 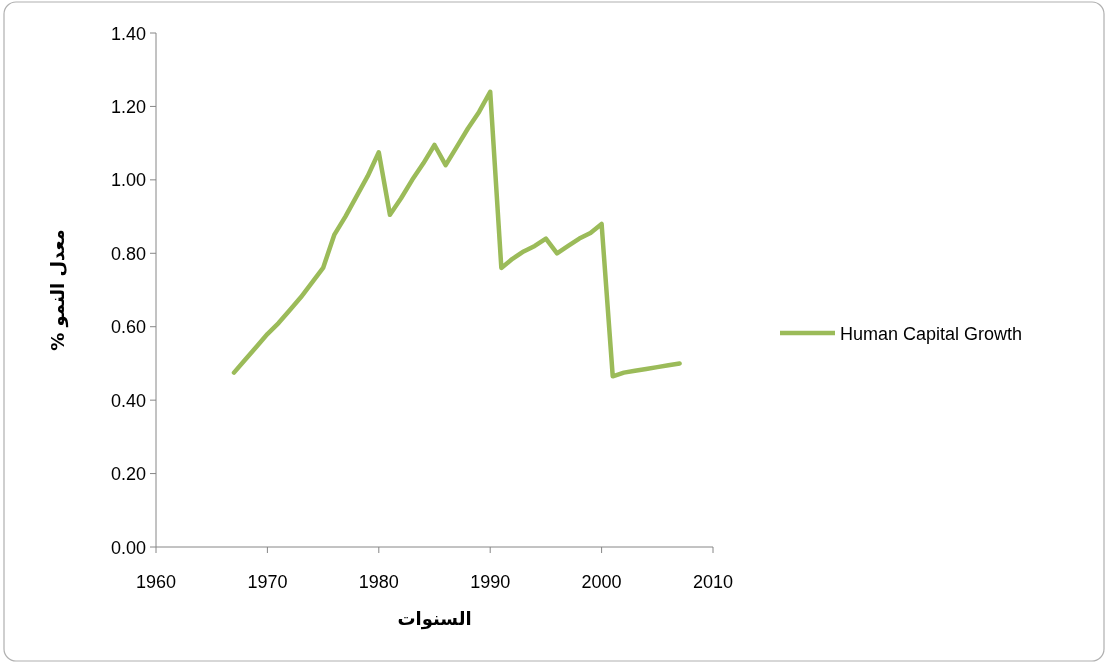 I want to click on y-tick-label: 1.40, so click(x=128, y=33).